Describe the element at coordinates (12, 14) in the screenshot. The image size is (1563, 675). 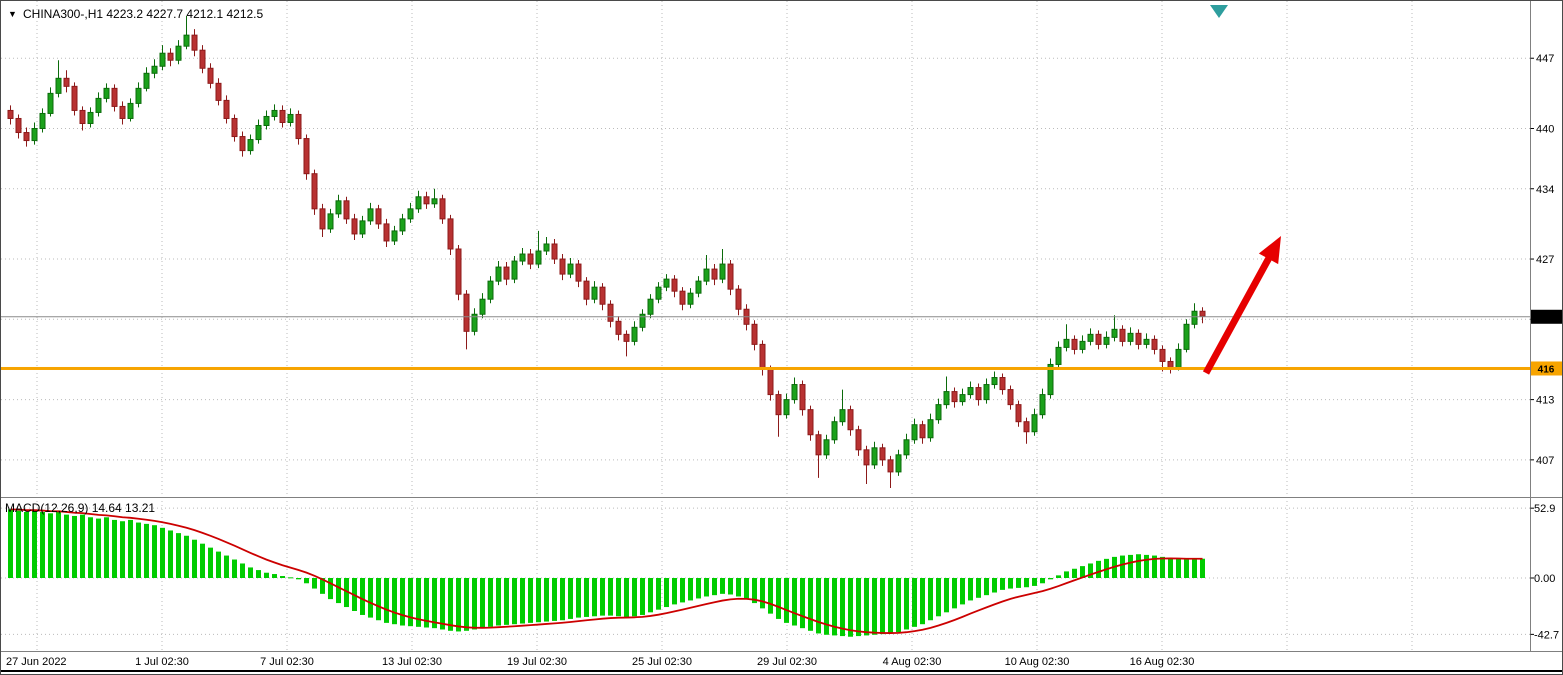
I see `symbol-dropdown-icon: ▼` at that location.